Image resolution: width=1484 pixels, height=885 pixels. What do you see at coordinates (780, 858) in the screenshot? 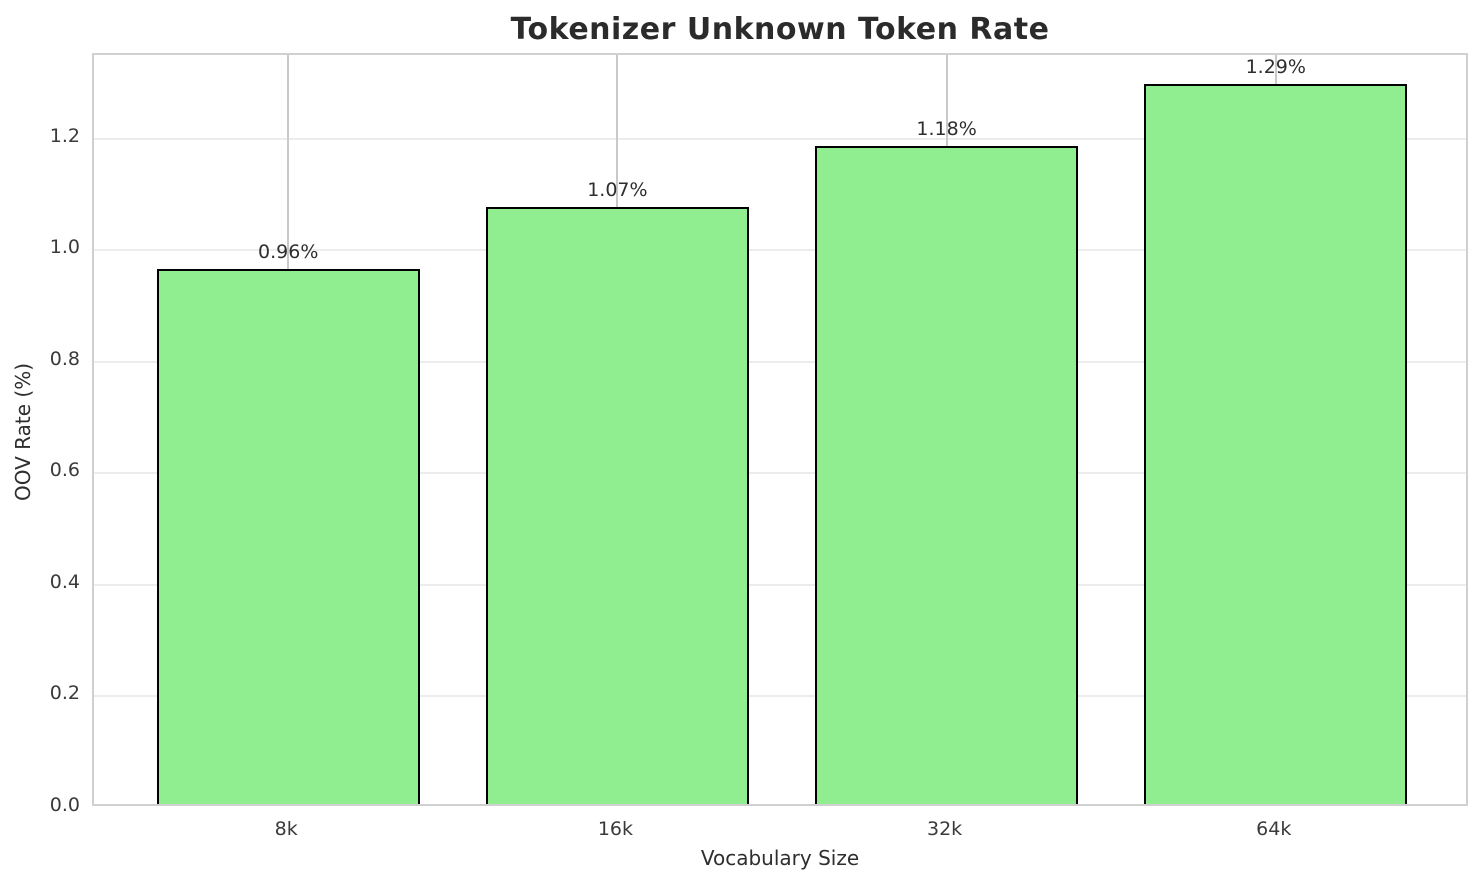
I see `x-axis-label: Vocabulary Size` at bounding box center [780, 858].